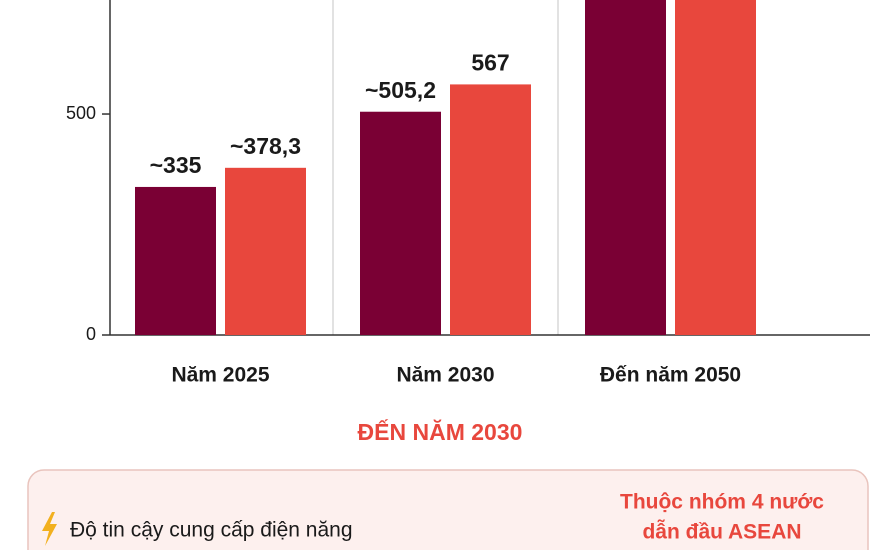 The height and width of the screenshot is (550, 880). Describe the element at coordinates (176, 165) in the screenshot. I see `value-label: ~335` at that location.